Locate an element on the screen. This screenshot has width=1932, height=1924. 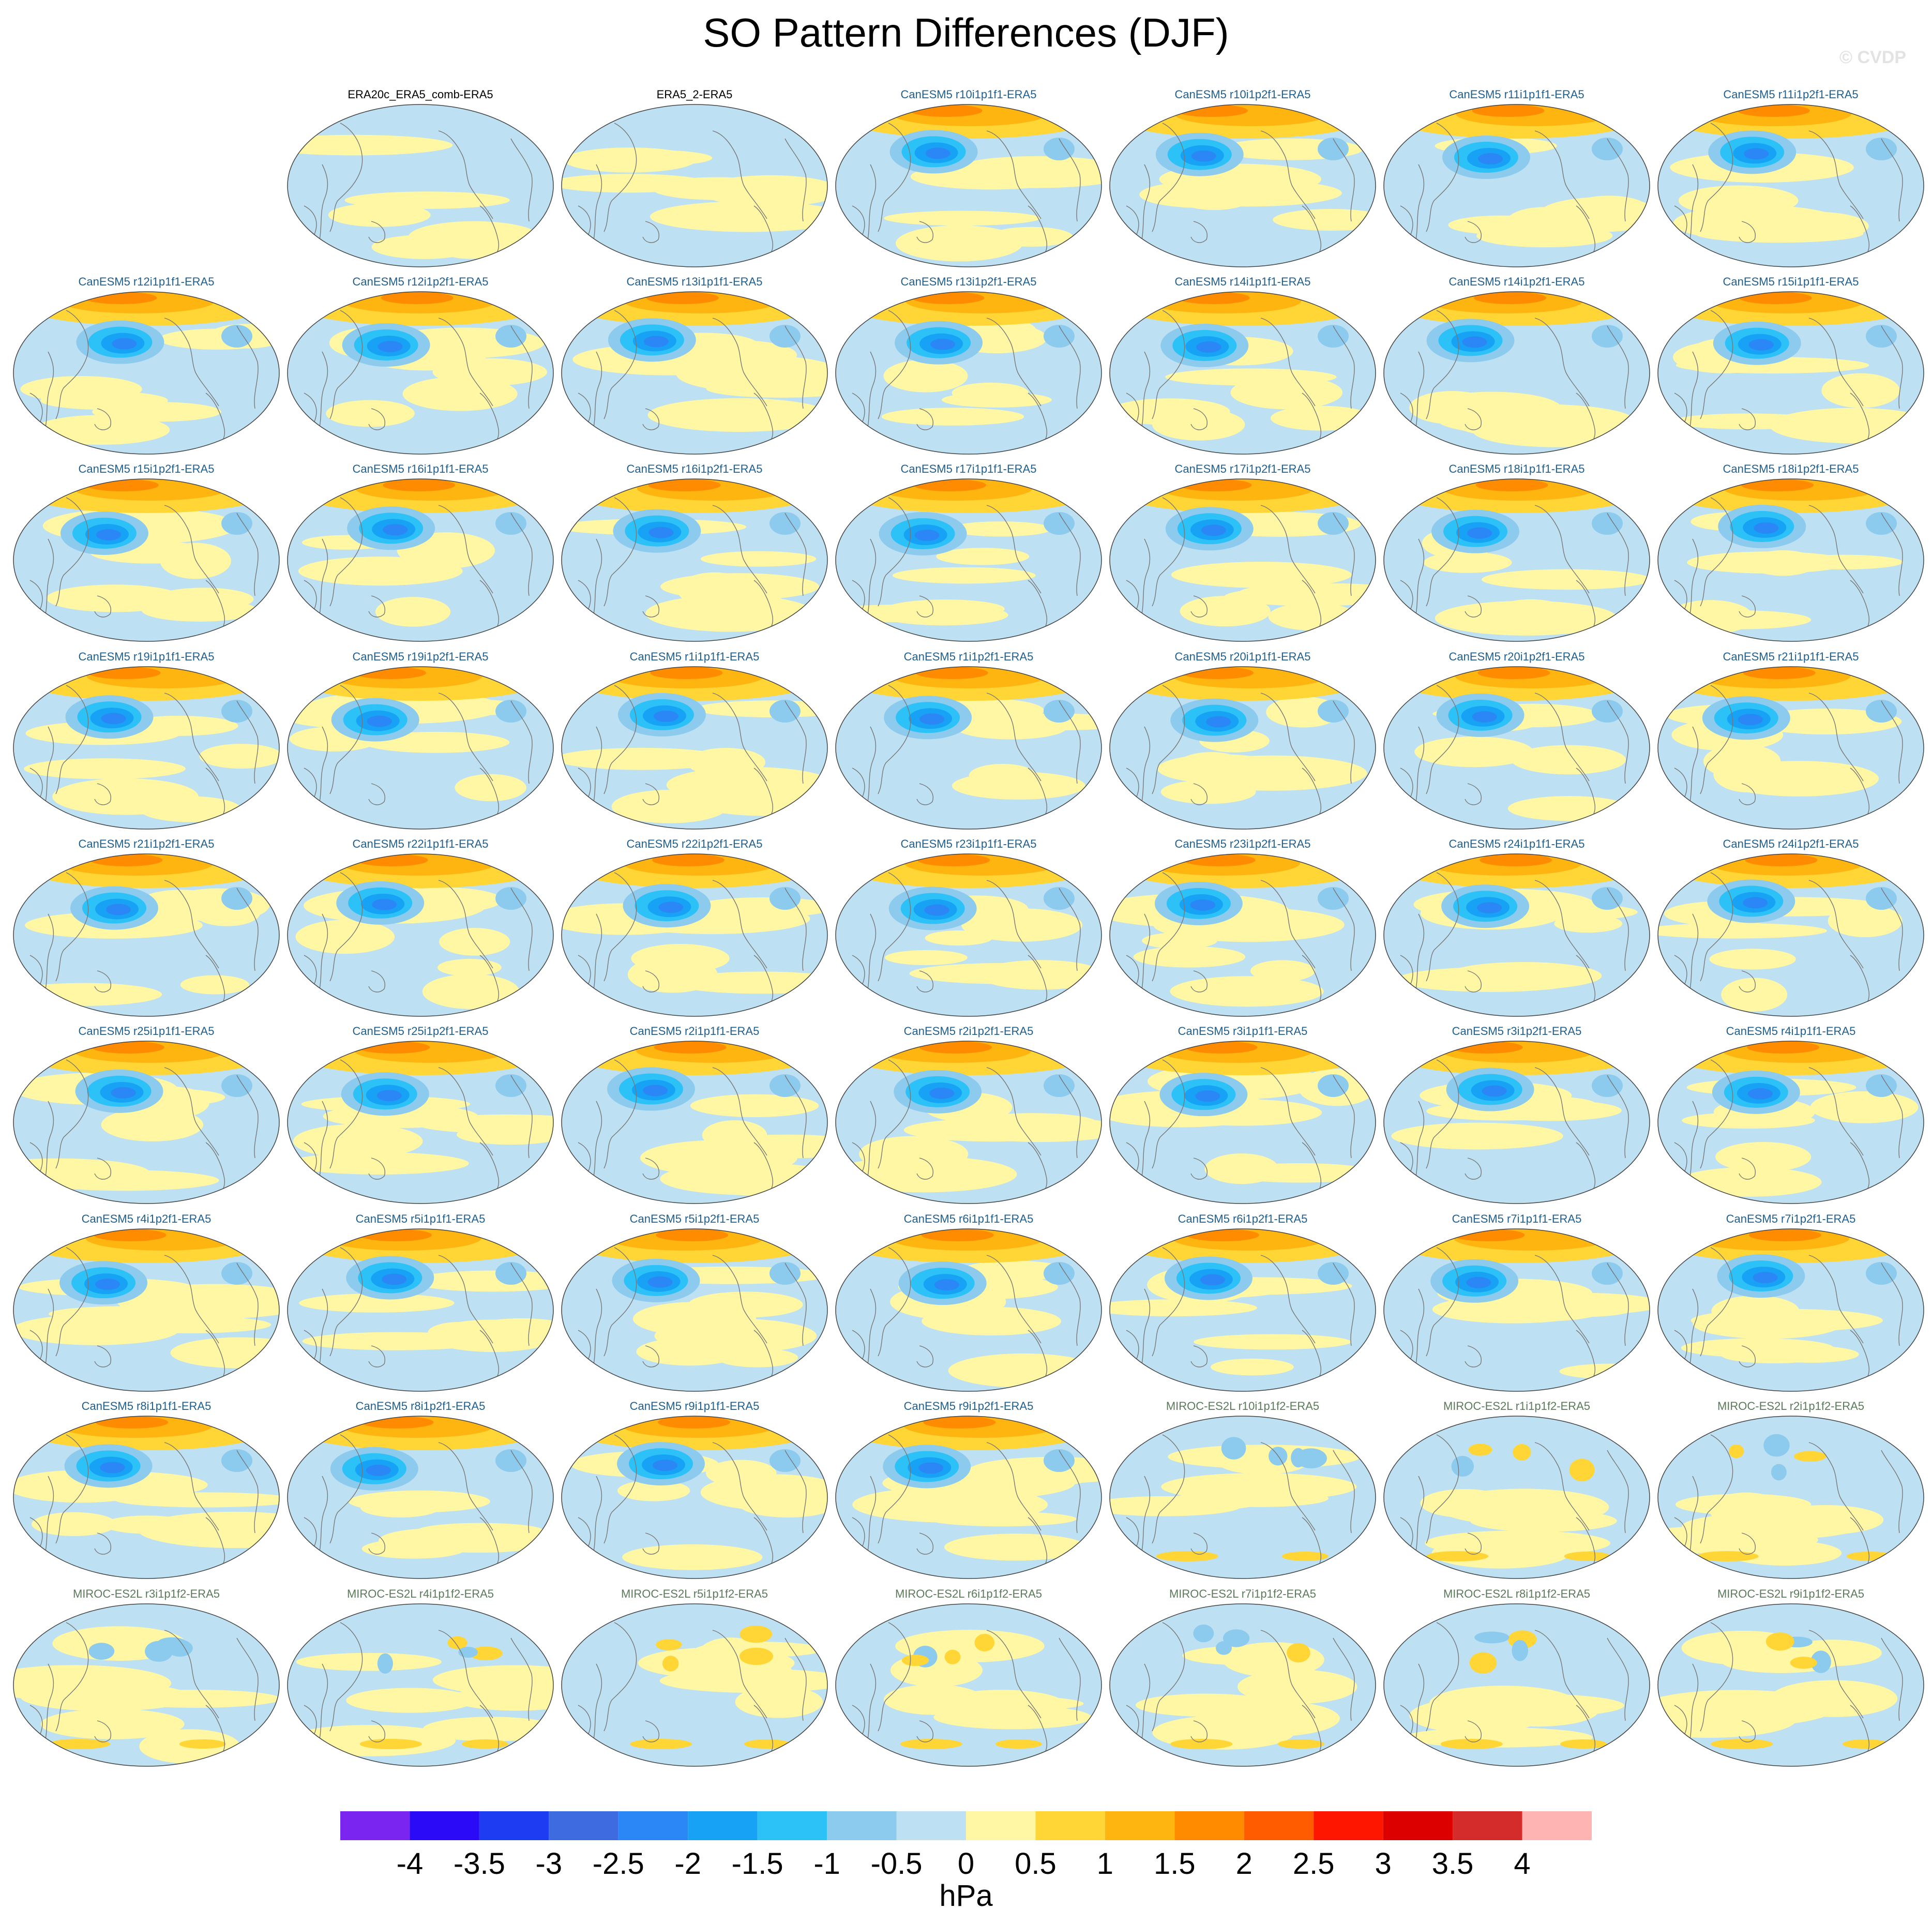
panel-title: CanESM5 r1i1p2f1-ERA5 is located at coordinates (969, 656).